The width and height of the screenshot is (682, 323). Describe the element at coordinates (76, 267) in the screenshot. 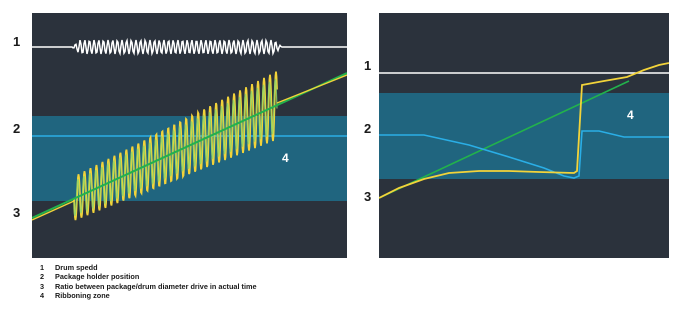

I see `legend-text: Drum spedd` at that location.